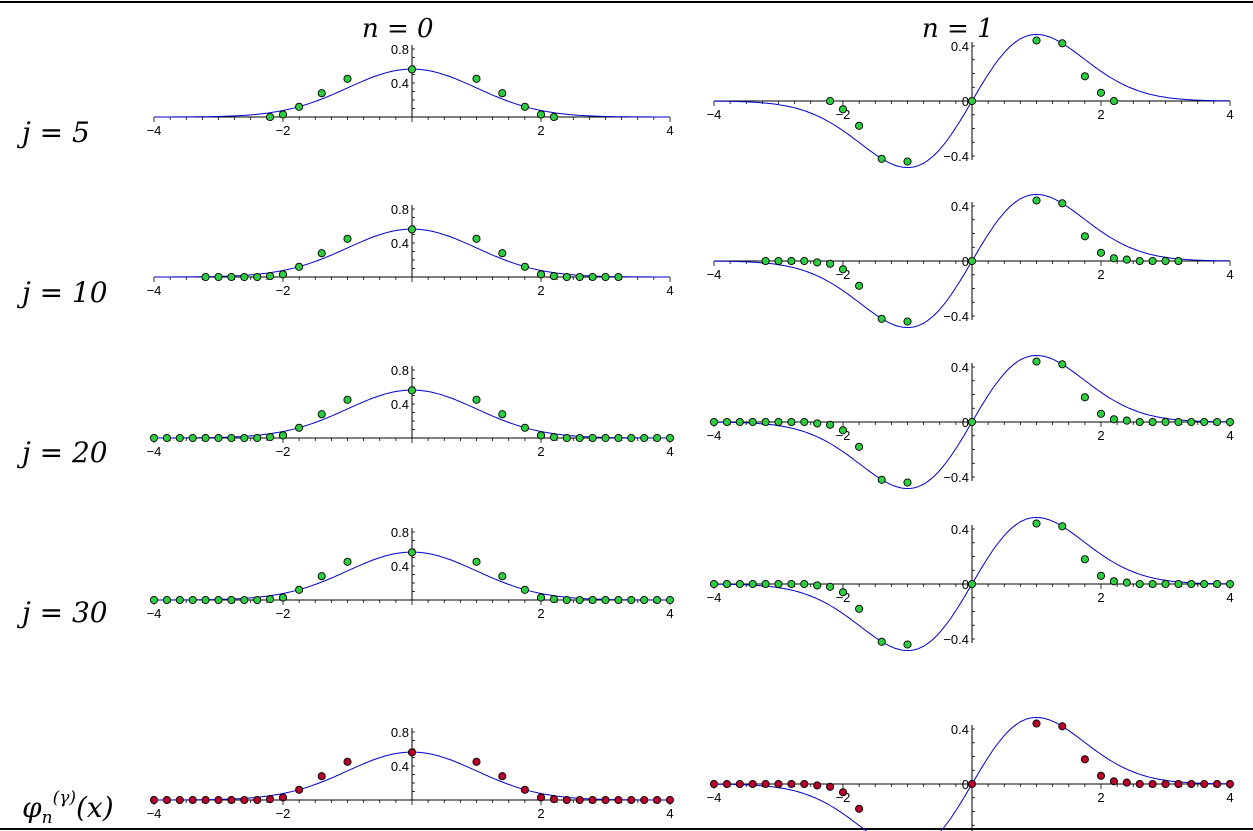 The height and width of the screenshot is (831, 1253). I want to click on phi-argument: (x), so click(95, 807).